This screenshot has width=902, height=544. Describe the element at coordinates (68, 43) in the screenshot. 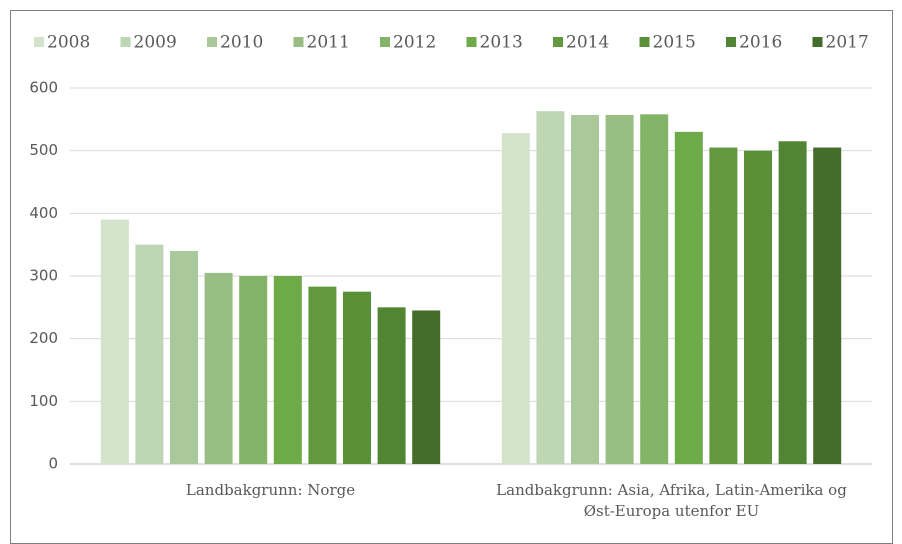

I see `legend-label: 2008` at that location.